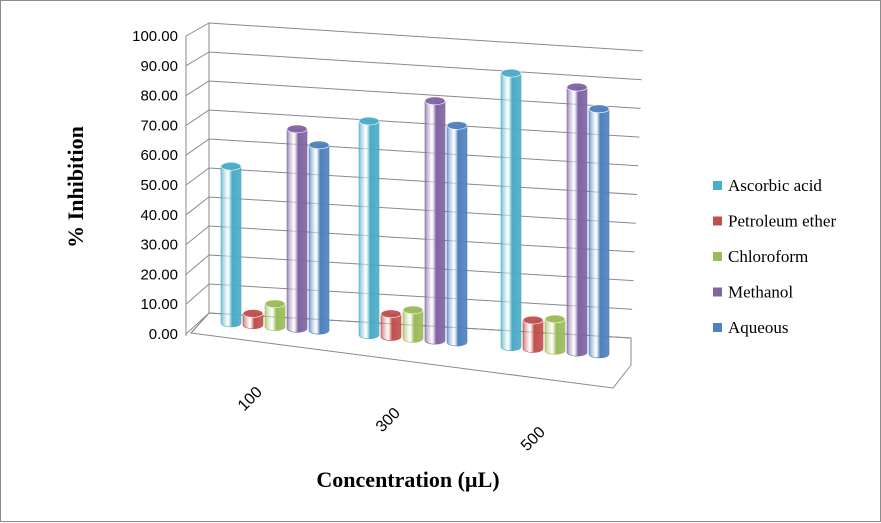  Describe the element at coordinates (159, 185) in the screenshot. I see `y-tick-label: 50.00` at that location.